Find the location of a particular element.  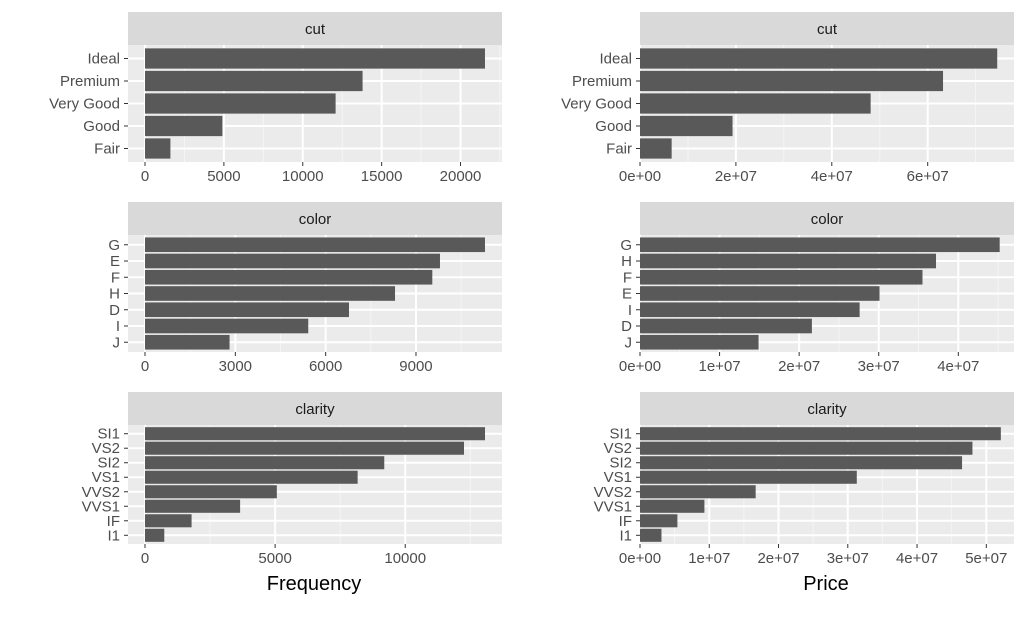

x-tick-label: 20000 is located at coordinates (461, 176).